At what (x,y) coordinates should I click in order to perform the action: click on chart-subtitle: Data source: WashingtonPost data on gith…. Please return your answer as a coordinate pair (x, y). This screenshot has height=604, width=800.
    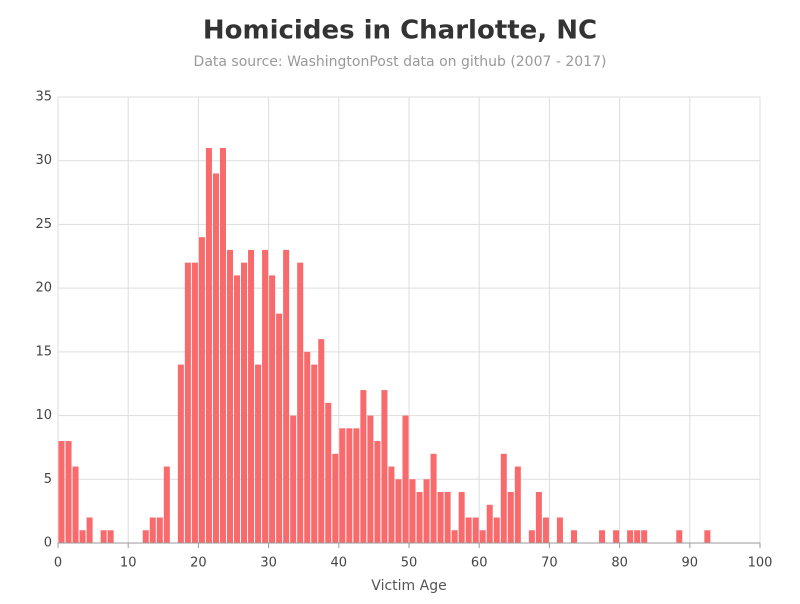
    Looking at the image, I should click on (400, 62).